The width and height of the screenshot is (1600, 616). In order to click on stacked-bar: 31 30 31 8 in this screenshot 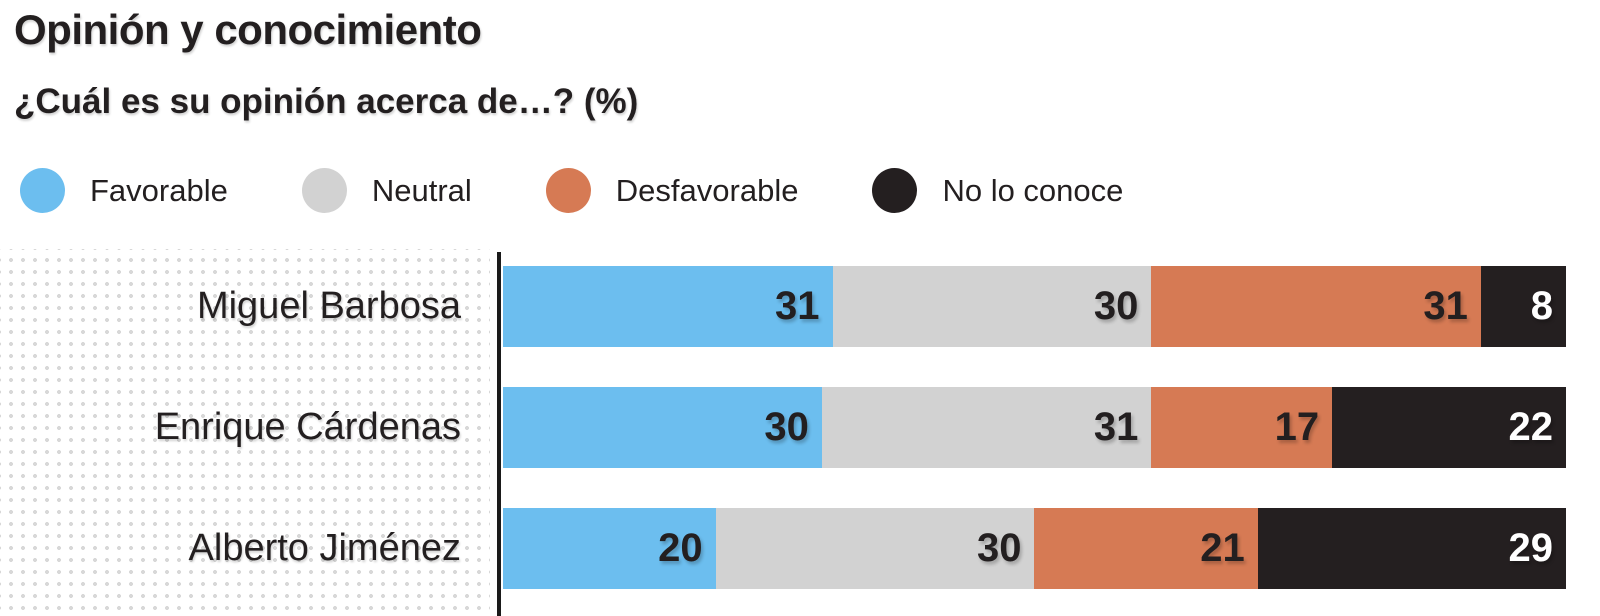, I will do `click(1034, 306)`.